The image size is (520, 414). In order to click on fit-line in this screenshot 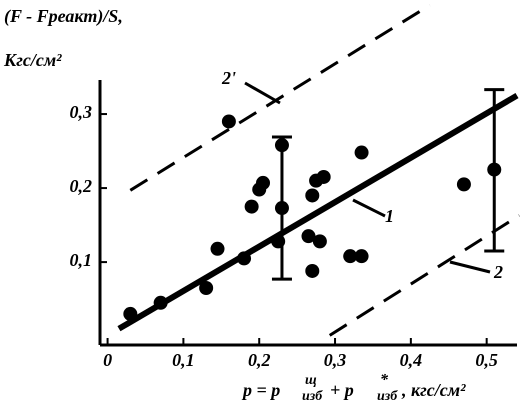, I will do `click(424, 275)`.